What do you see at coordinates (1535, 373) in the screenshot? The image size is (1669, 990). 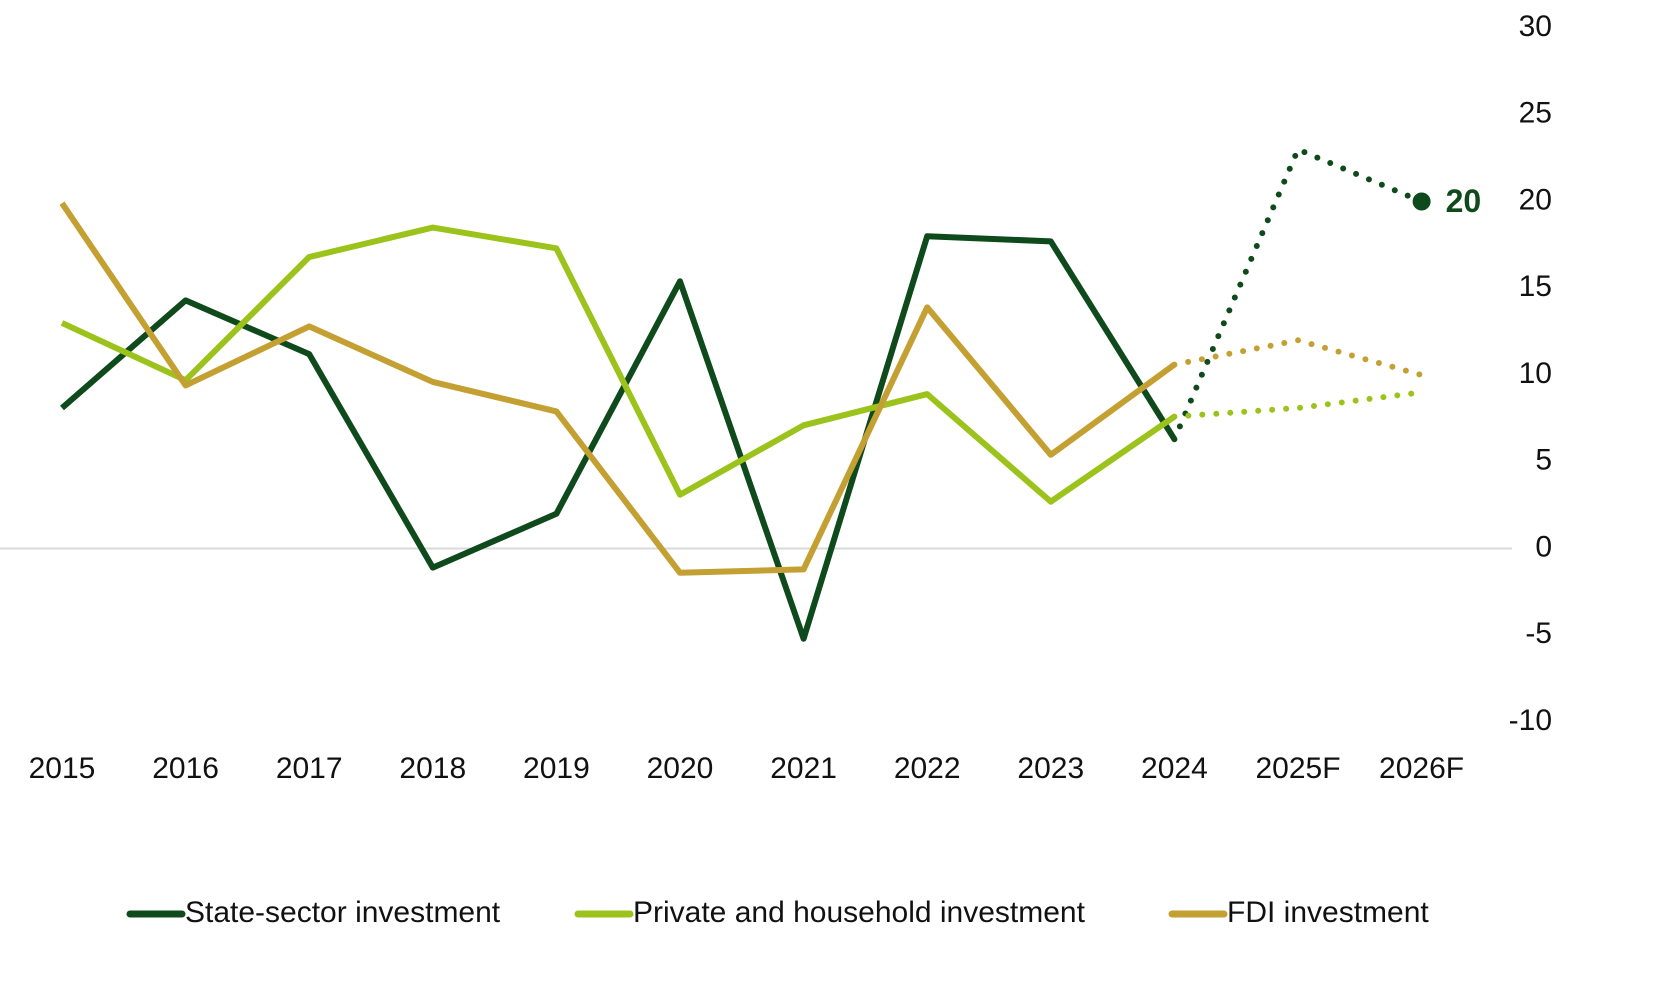 I see `y-tick-label: 10` at bounding box center [1535, 373].